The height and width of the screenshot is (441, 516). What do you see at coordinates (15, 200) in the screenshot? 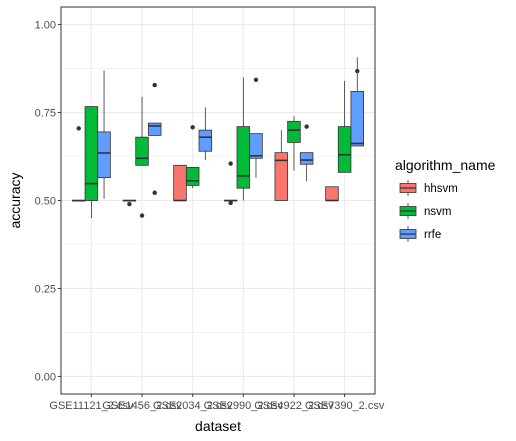
I see `y-axis-title: accuracy` at bounding box center [15, 200].